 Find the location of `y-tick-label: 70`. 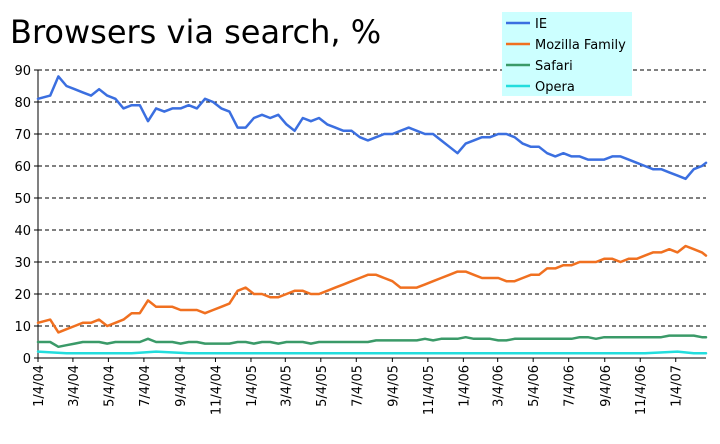

y-tick-label: 70 is located at coordinates (22, 135).